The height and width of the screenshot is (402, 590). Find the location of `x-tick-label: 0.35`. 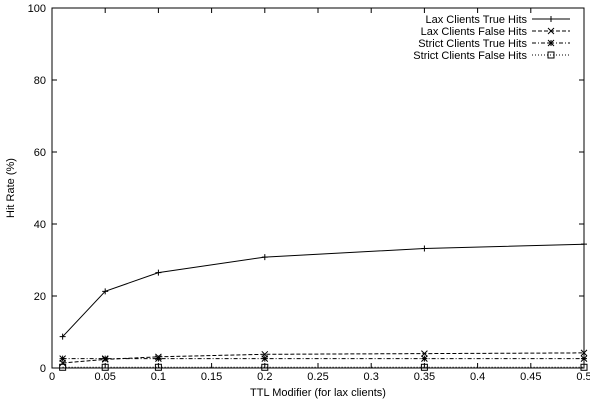

x-tick-label: 0.35 is located at coordinates (424, 377).